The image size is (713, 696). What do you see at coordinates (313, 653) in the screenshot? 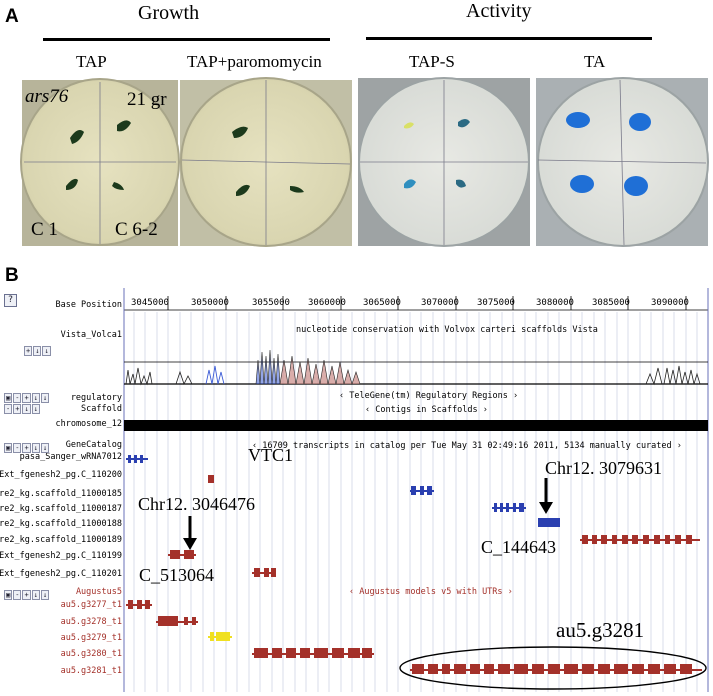
I see `gene-au5-g3280` at bounding box center [313, 653].